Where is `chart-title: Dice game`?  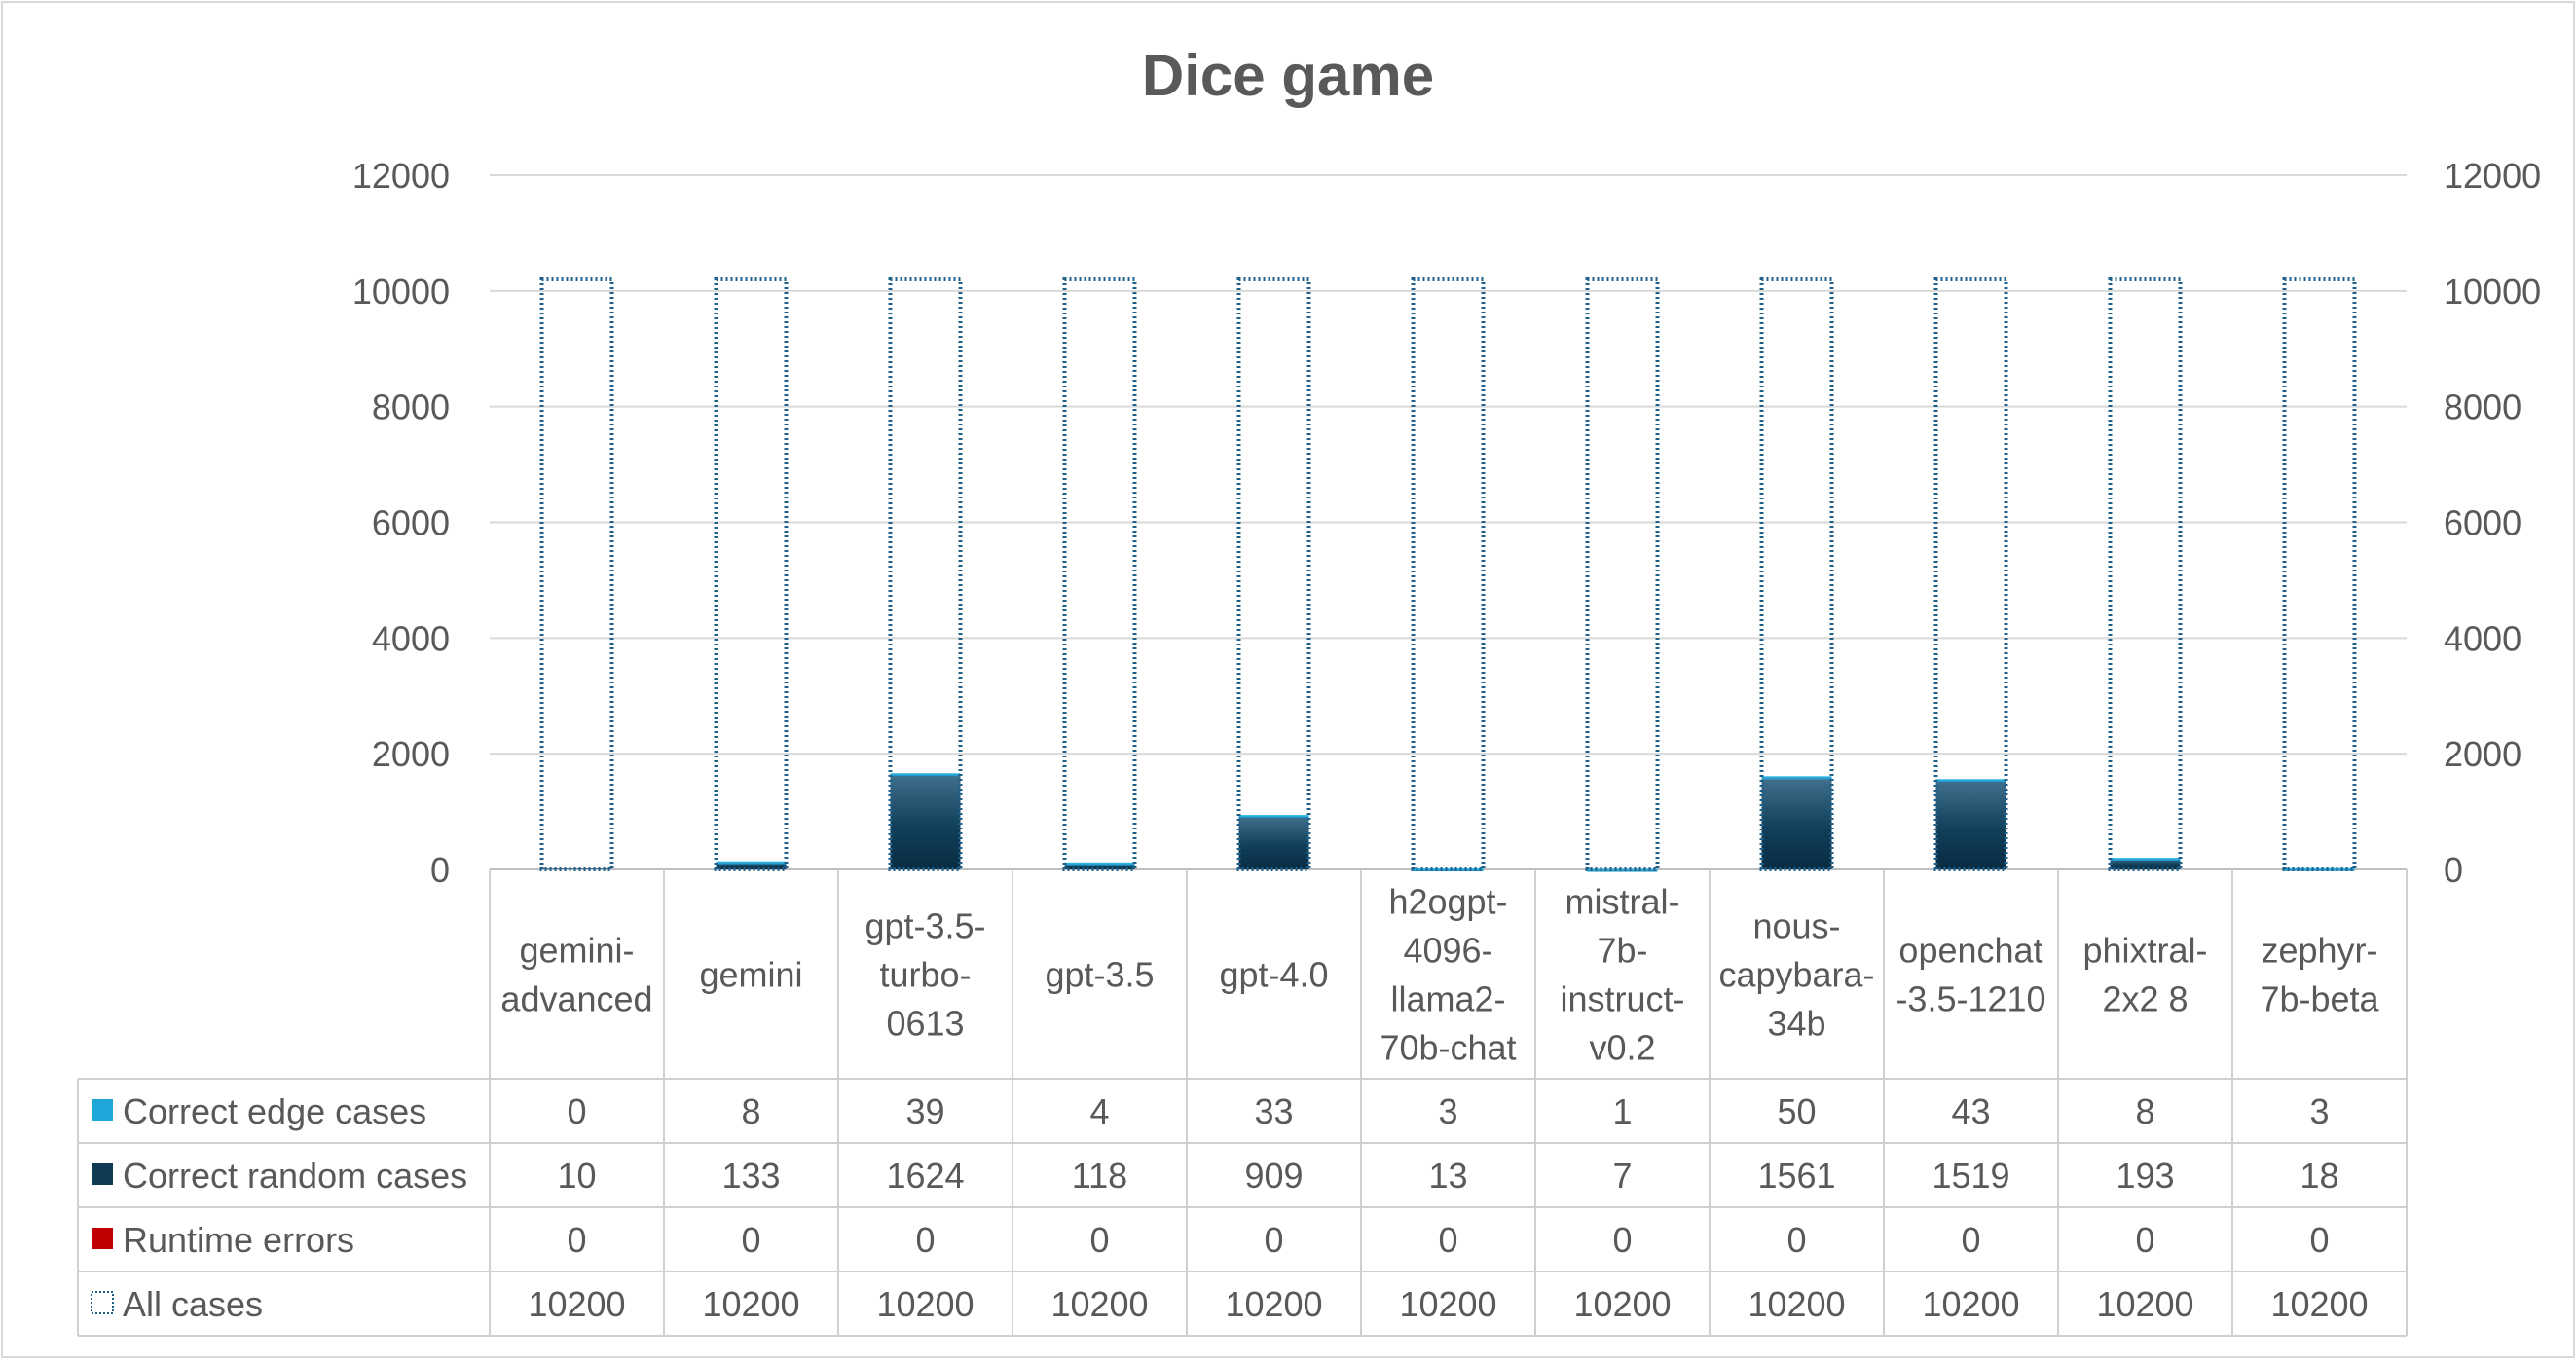 chart-title: Dice game is located at coordinates (1288, 75).